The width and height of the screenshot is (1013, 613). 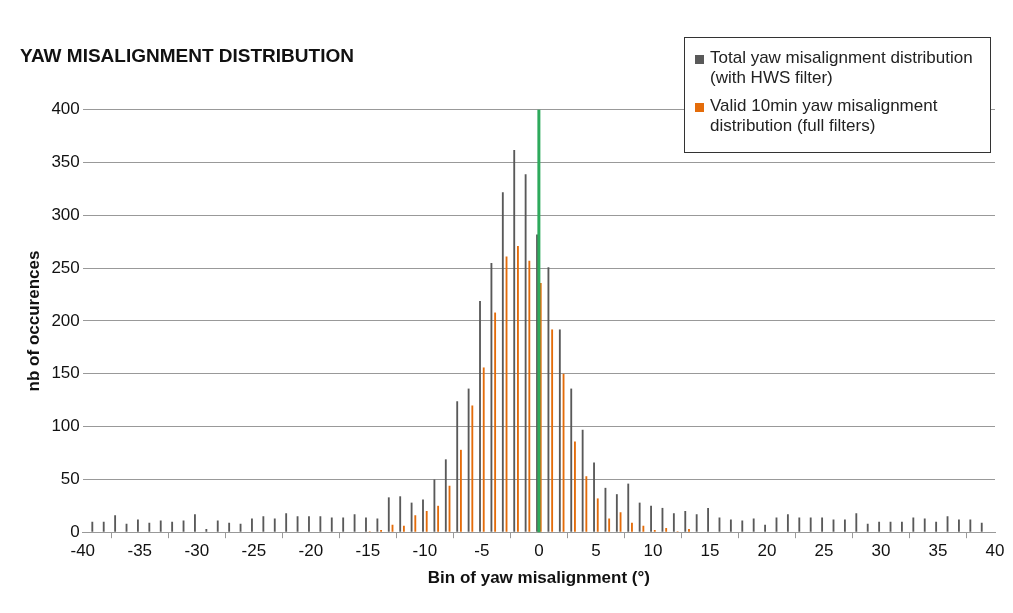 I want to click on x-tick-label: 0, so click(x=539, y=551).